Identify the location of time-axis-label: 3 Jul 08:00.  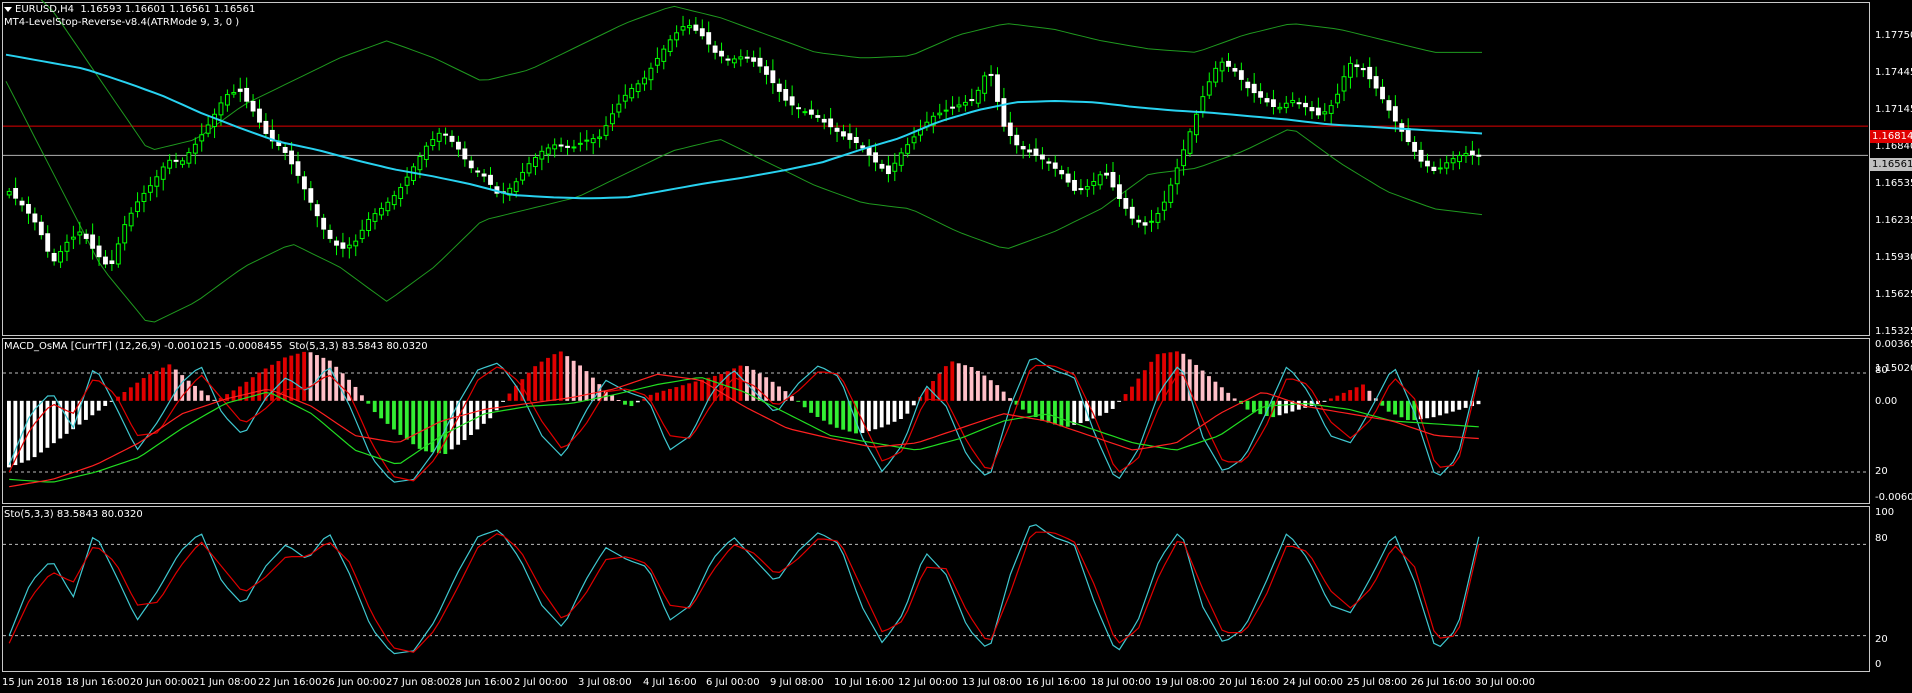
(605, 682).